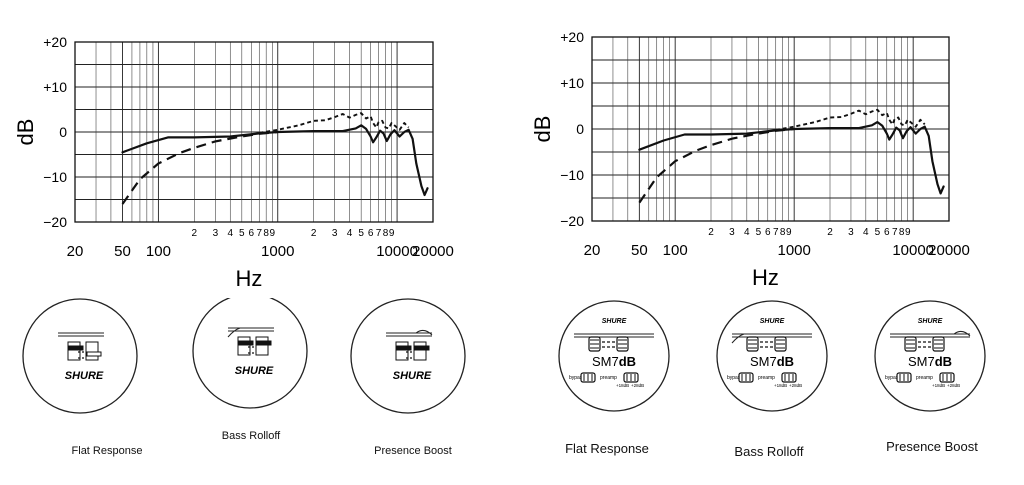 This screenshot has width=1024, height=485. Describe the element at coordinates (716, 165) in the screenshot. I see `series-bass-rolloff` at that location.